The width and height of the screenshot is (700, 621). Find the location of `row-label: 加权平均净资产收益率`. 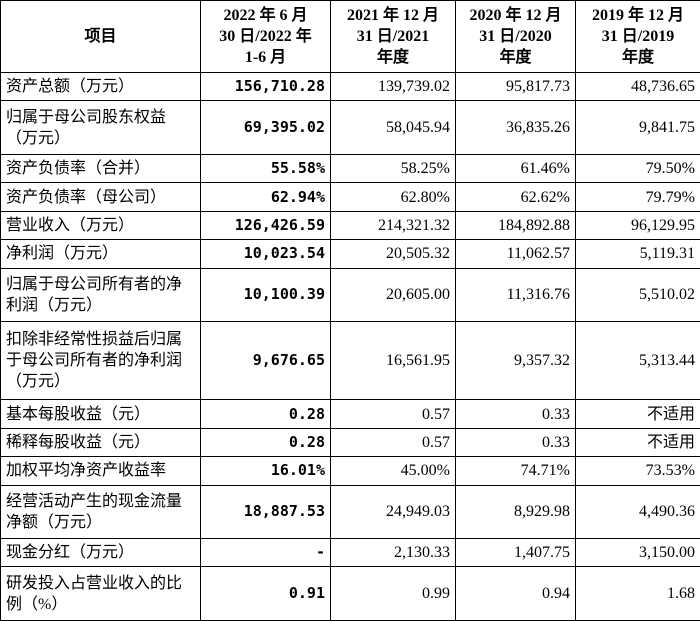

row-label: 加权平均净资产收益率 is located at coordinates (100, 471).